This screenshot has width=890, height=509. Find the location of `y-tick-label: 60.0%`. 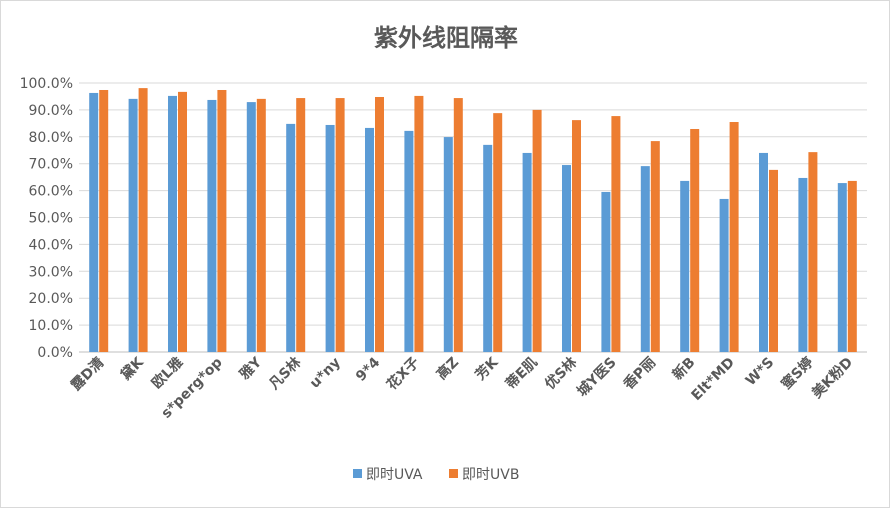

y-tick-label: 60.0% is located at coordinates (51, 192).